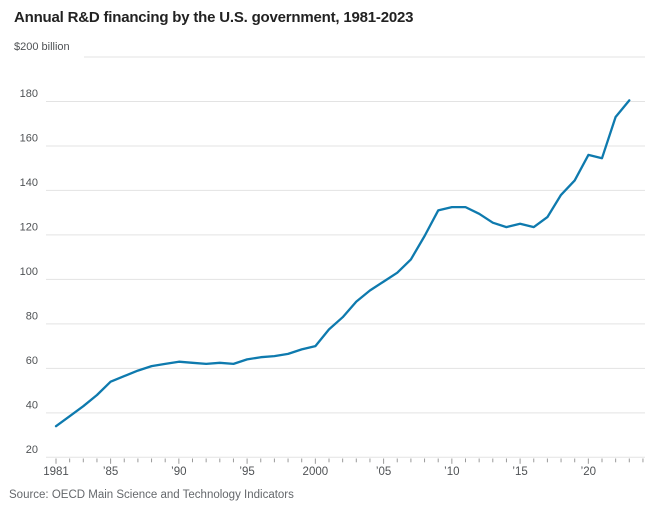 The height and width of the screenshot is (520, 653). I want to click on y-axis-tick-label: 80, so click(32, 316).